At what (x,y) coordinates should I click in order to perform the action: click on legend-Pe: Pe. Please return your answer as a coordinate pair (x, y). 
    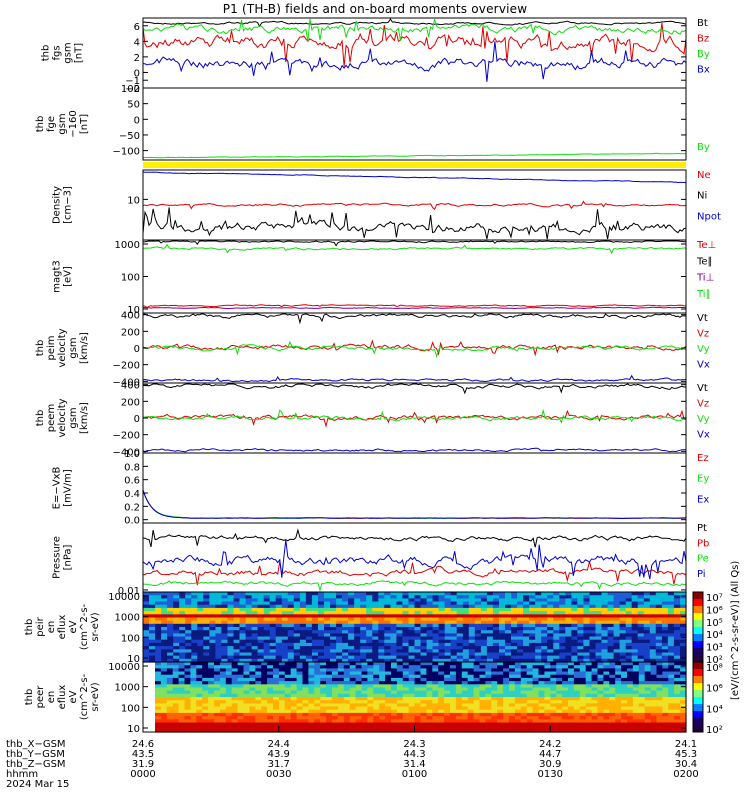
    Looking at the image, I should click on (703, 559).